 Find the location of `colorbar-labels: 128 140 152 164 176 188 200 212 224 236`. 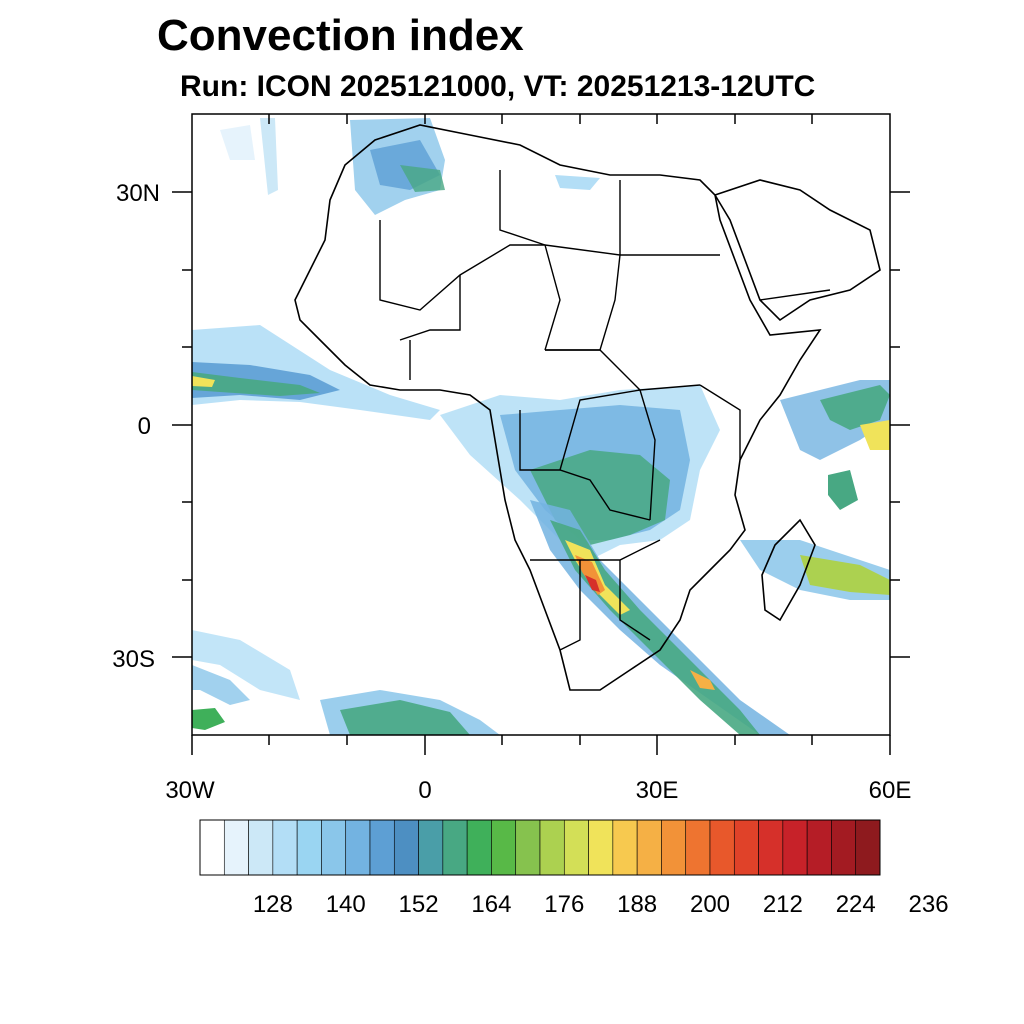

colorbar-labels: 128 140 152 164 176 188 200 212 224 236 is located at coordinates (601, 904).